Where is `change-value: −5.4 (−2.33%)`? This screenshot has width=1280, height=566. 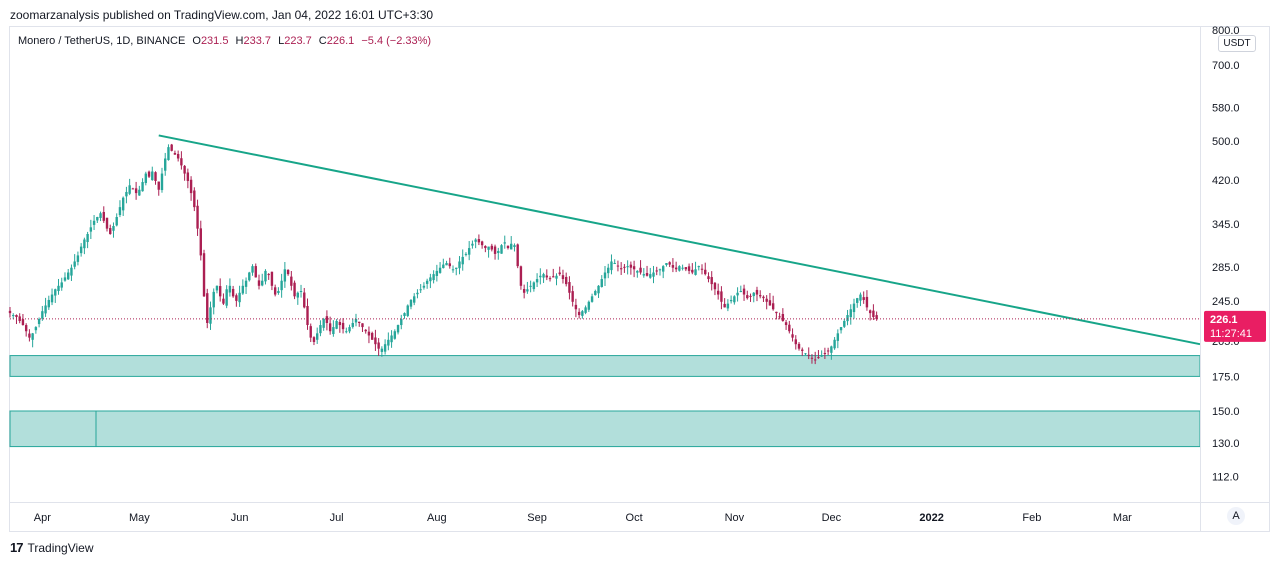 change-value: −5.4 (−2.33%) is located at coordinates (396, 41).